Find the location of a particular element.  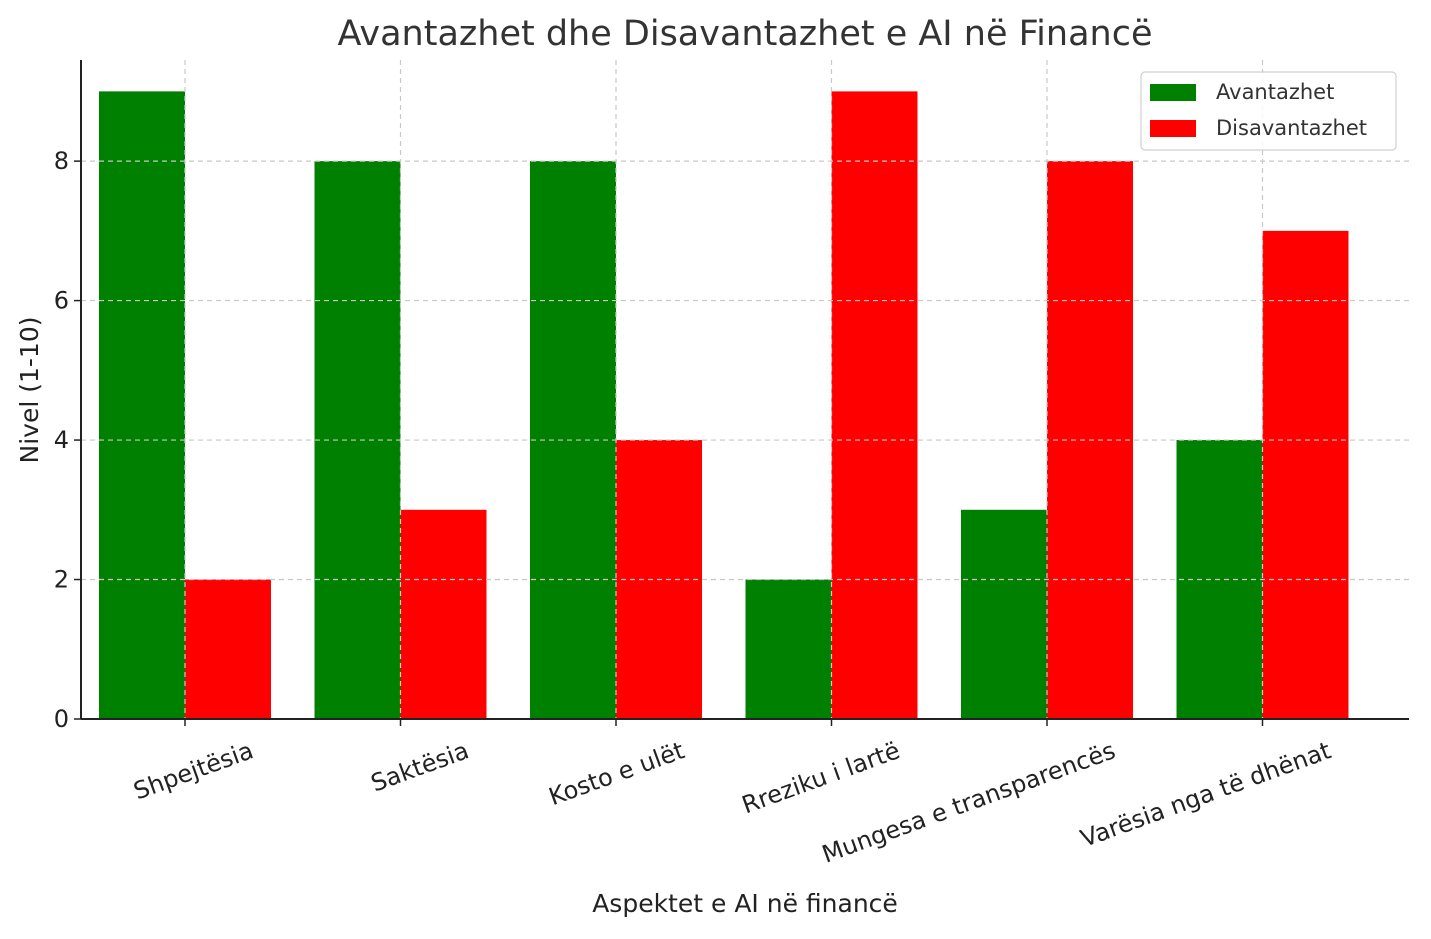

y-tick-label: 6 is located at coordinates (61, 301).